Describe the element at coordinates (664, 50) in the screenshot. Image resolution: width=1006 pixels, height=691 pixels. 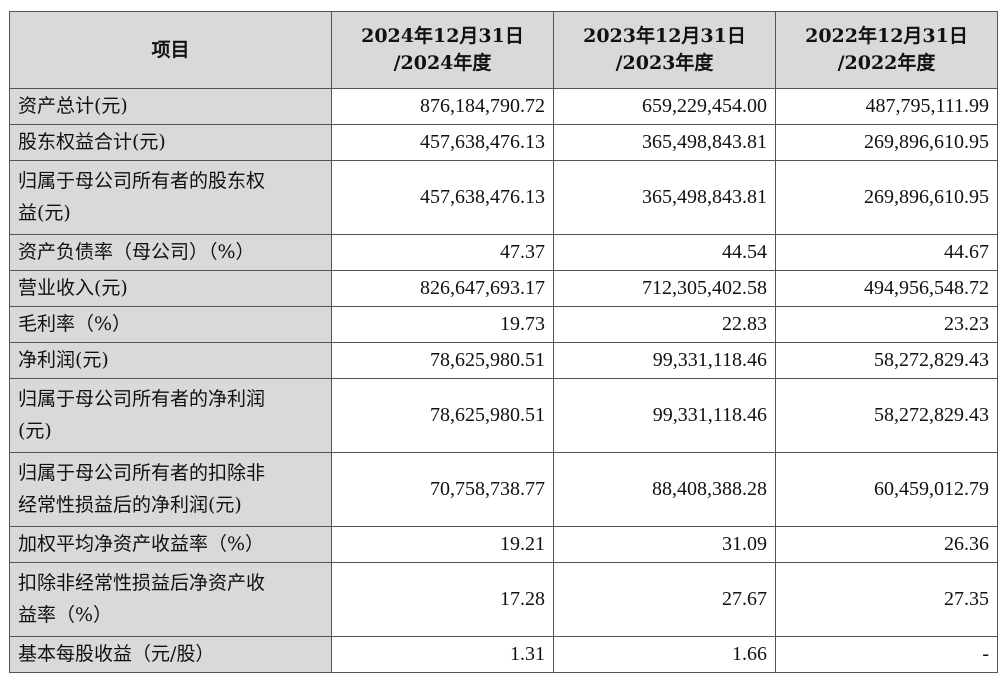
I see `header-col-2023: 2023年12月31日 /2023年度` at that location.